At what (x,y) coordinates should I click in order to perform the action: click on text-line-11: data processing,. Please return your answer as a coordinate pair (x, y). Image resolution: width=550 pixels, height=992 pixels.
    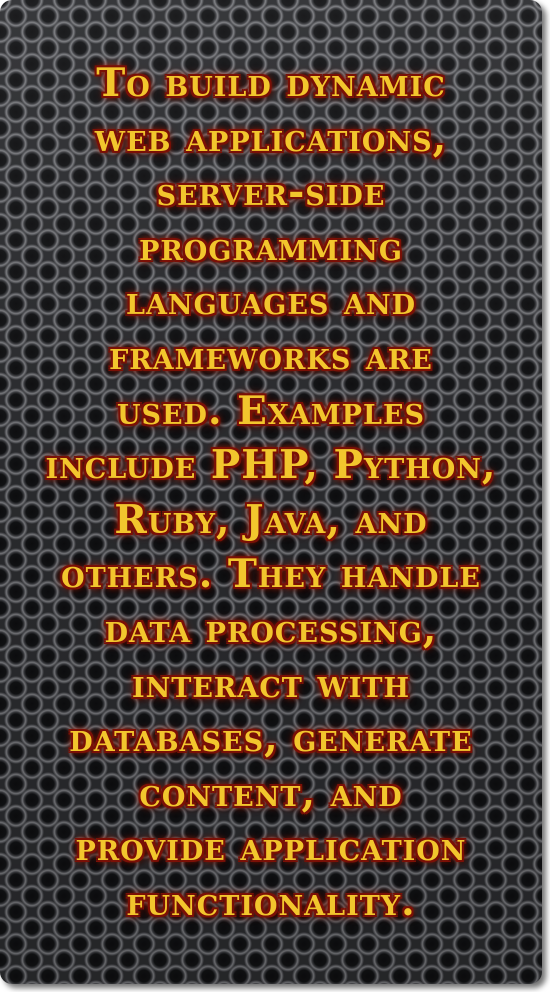
    Looking at the image, I should click on (271, 628).